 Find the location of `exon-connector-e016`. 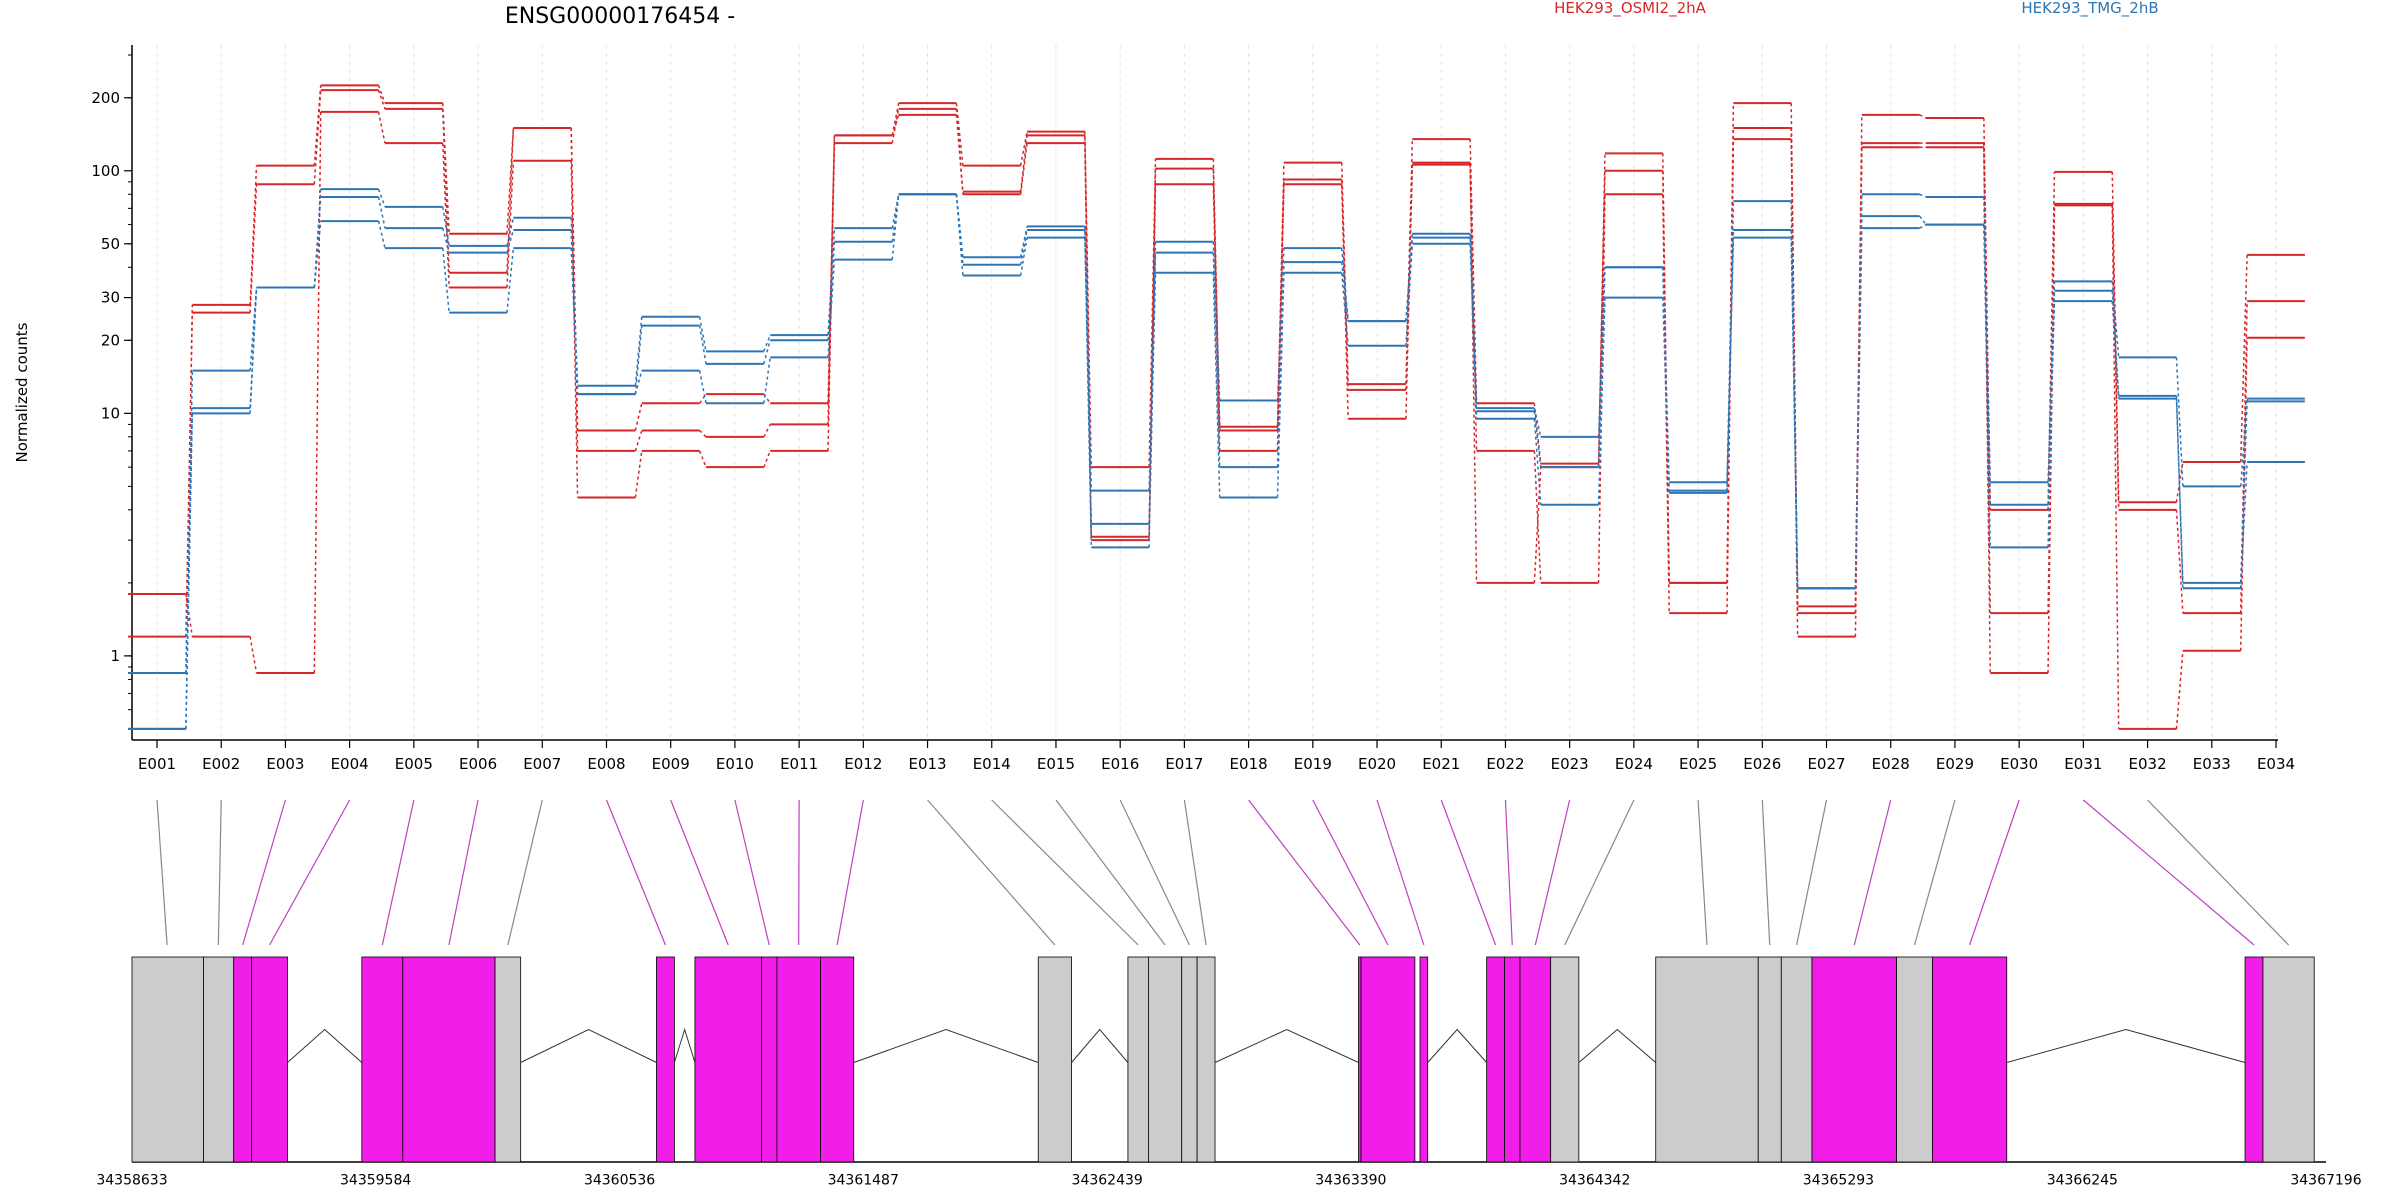

exon-connector-e016 is located at coordinates (1154, 872).